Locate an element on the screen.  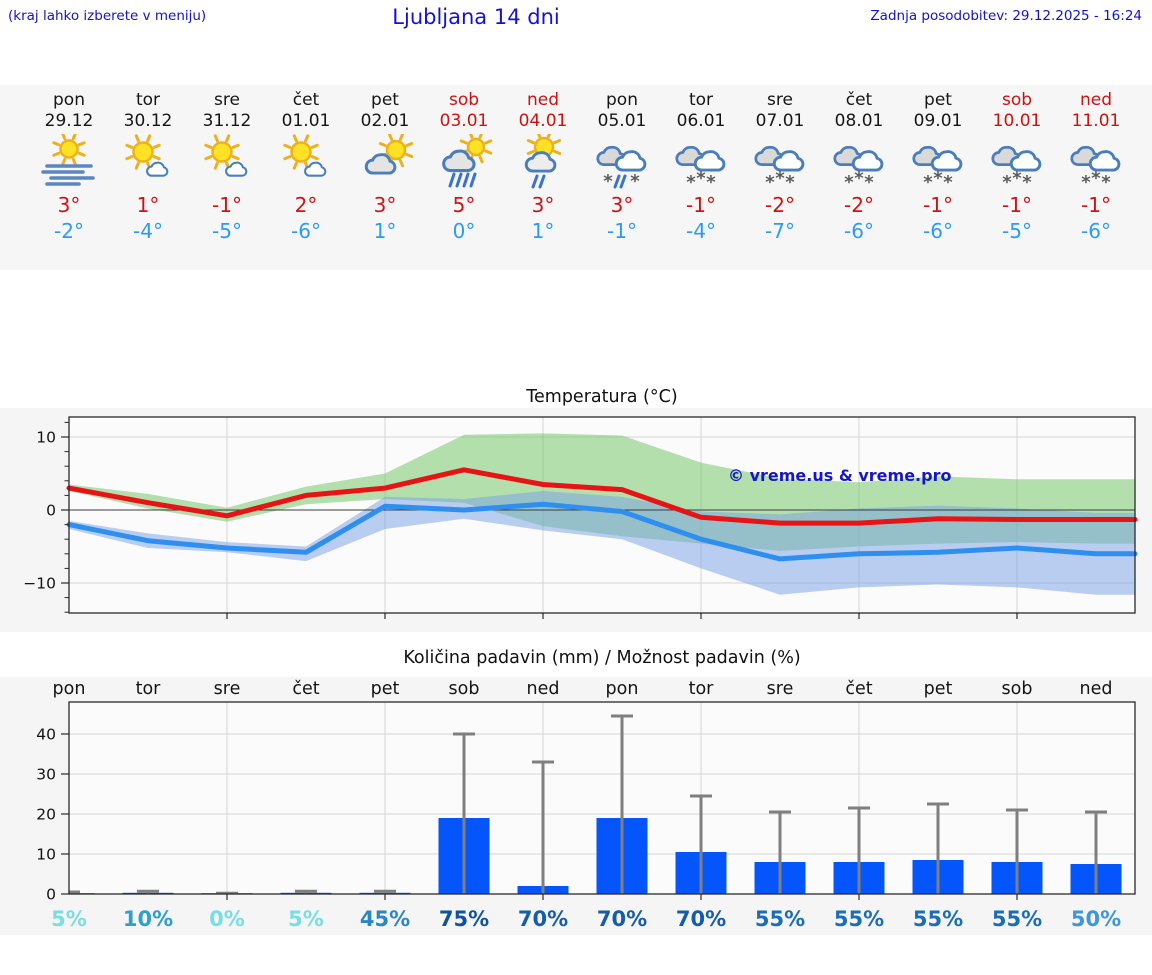
day-date: 02.01 is located at coordinates (385, 121).